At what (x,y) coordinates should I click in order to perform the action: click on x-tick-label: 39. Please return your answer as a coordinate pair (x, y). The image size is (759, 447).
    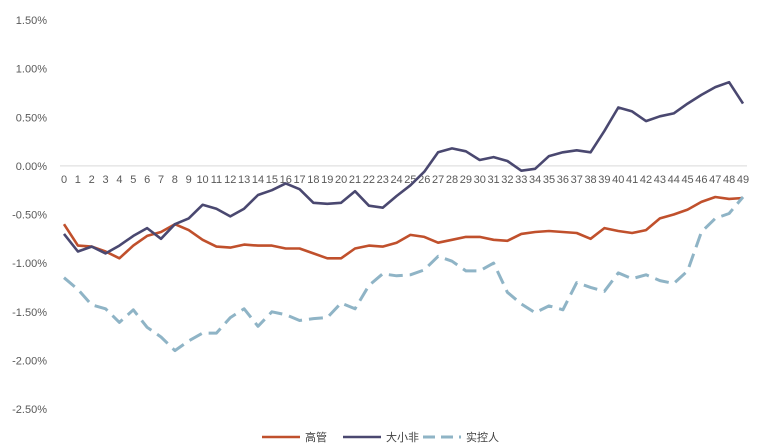
    Looking at the image, I should click on (604, 180).